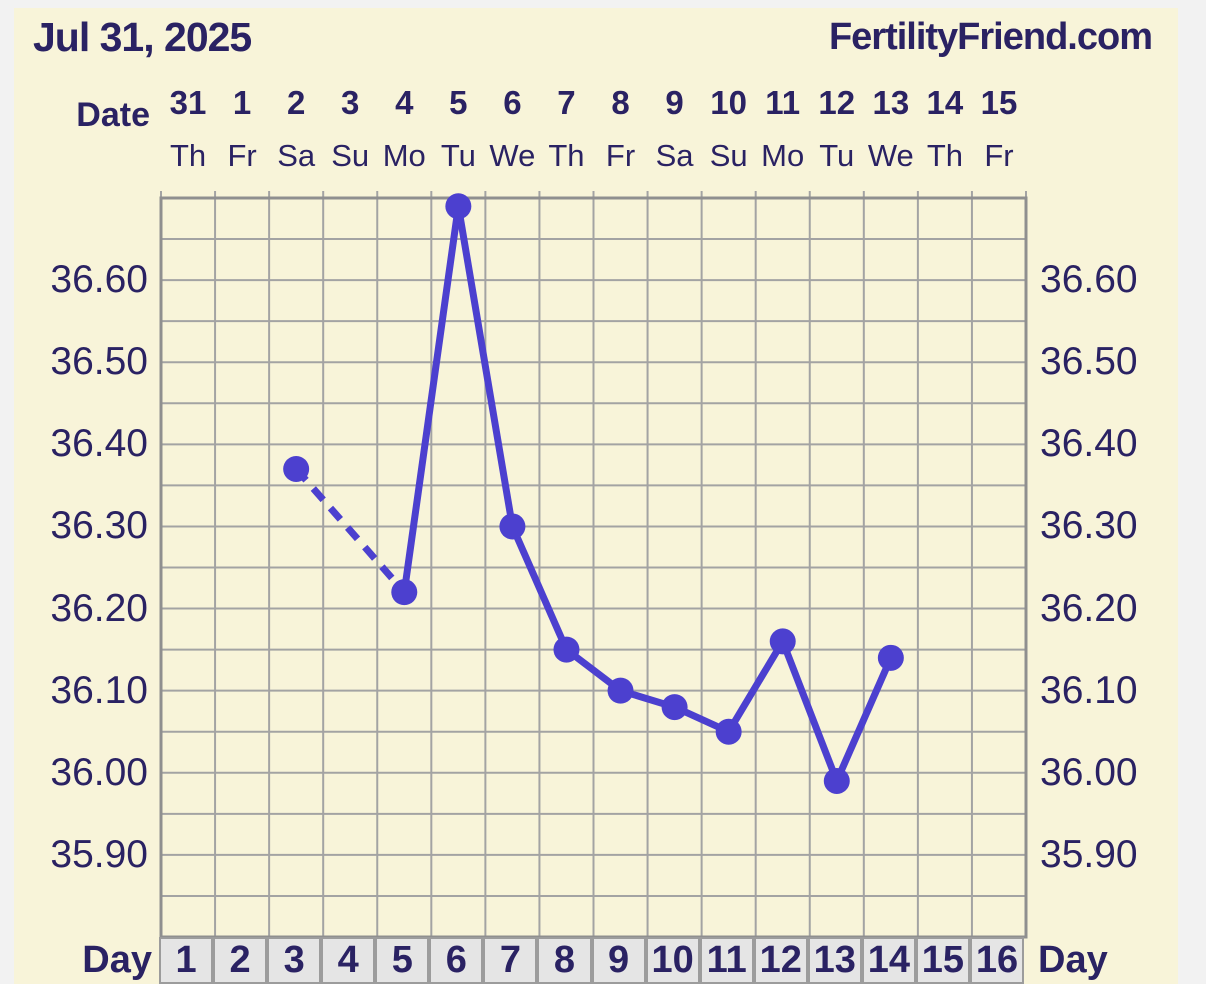  What do you see at coordinates (242, 102) in the screenshot?
I see `date-label: 1` at bounding box center [242, 102].